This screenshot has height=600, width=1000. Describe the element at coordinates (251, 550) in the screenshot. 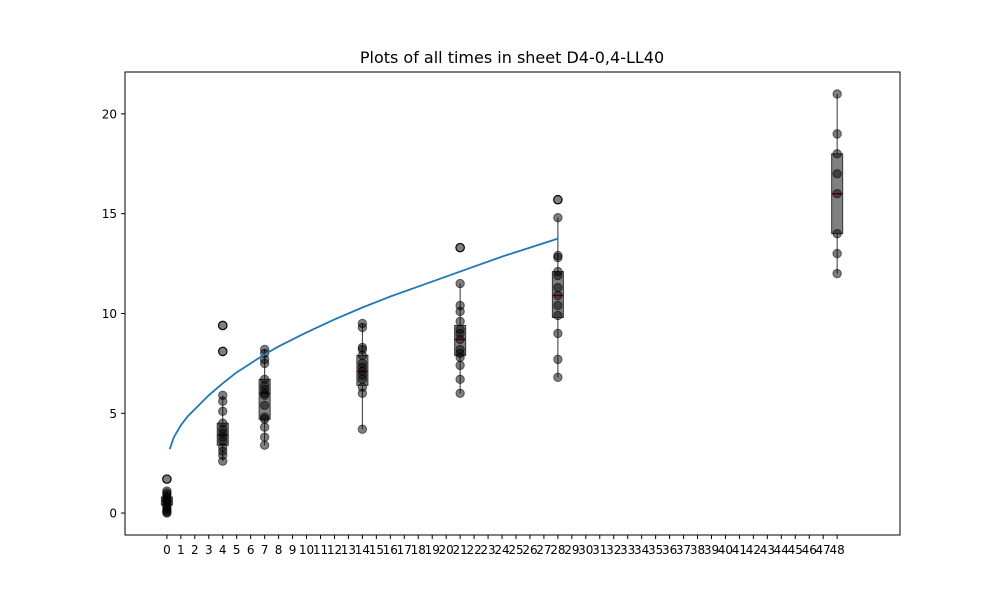

I see `x-tick-label-6: 6` at that location.